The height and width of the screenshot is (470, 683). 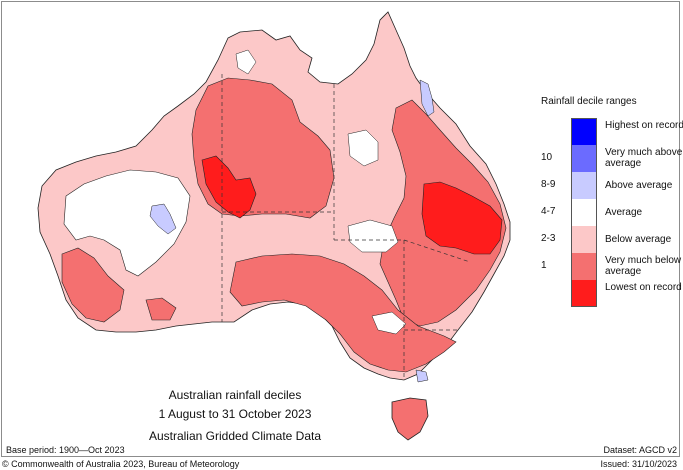 I want to click on legend-swatch-very-much-above, so click(x=584, y=158).